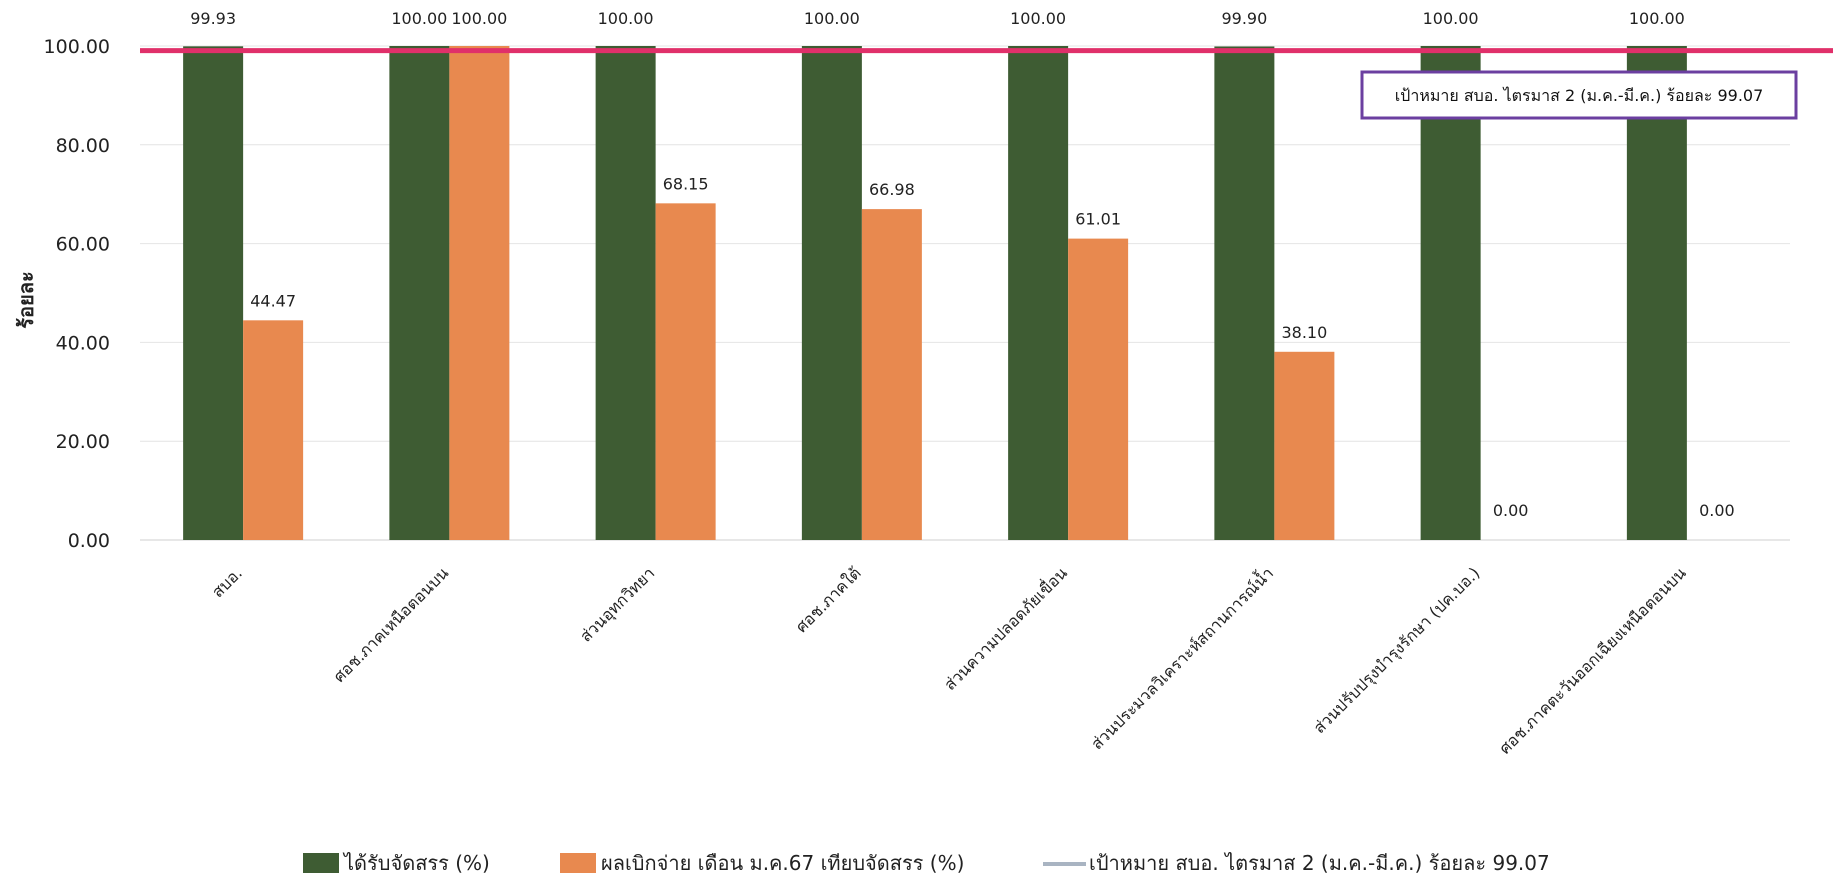  What do you see at coordinates (89, 541) in the screenshot?
I see `y-tick-label: 0.00` at bounding box center [89, 541].